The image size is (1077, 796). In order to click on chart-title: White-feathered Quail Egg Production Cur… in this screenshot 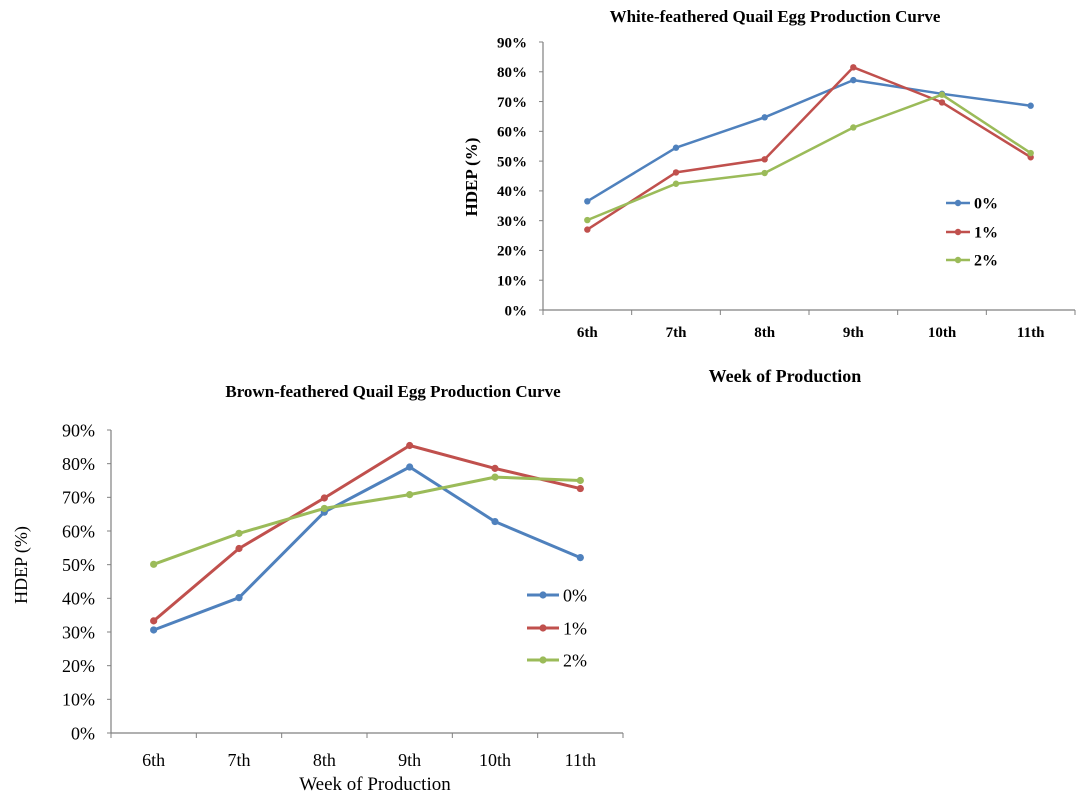, I will do `click(775, 16)`.